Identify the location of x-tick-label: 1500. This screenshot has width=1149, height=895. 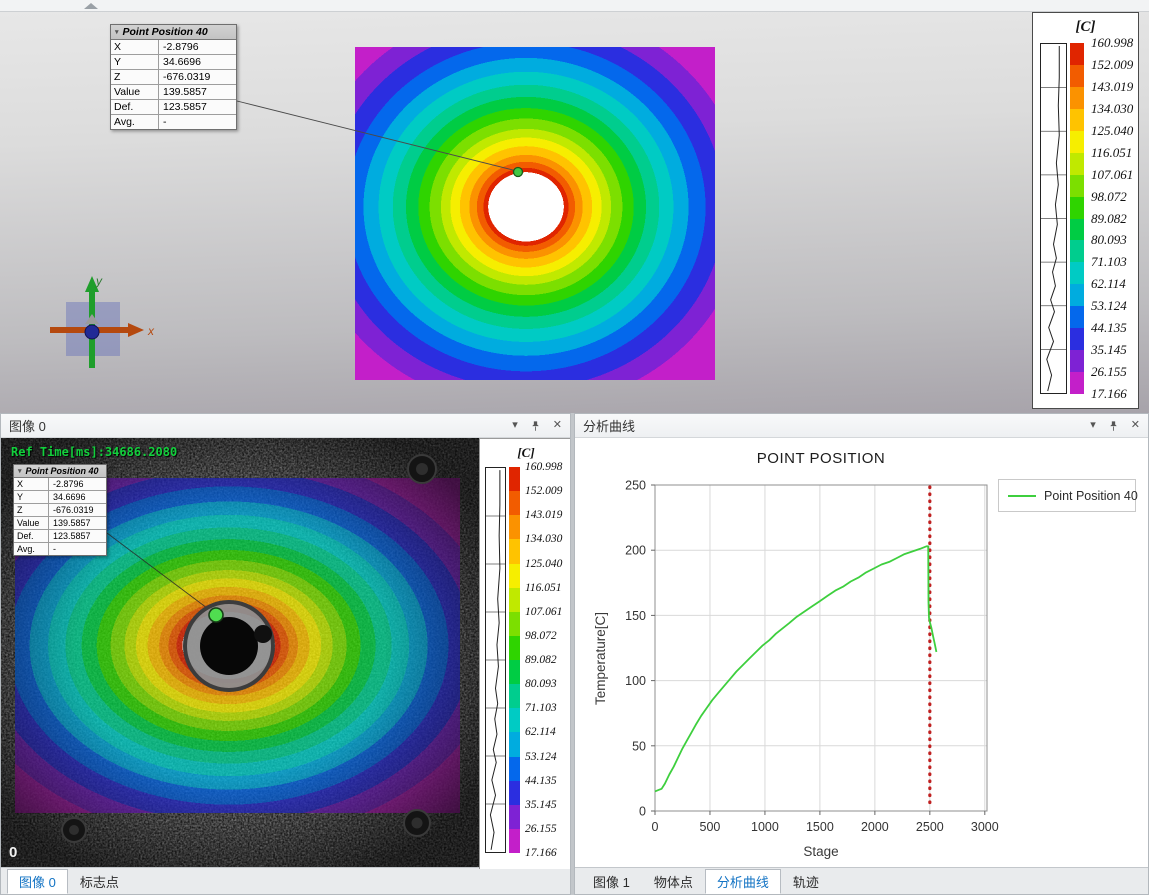
(820, 827).